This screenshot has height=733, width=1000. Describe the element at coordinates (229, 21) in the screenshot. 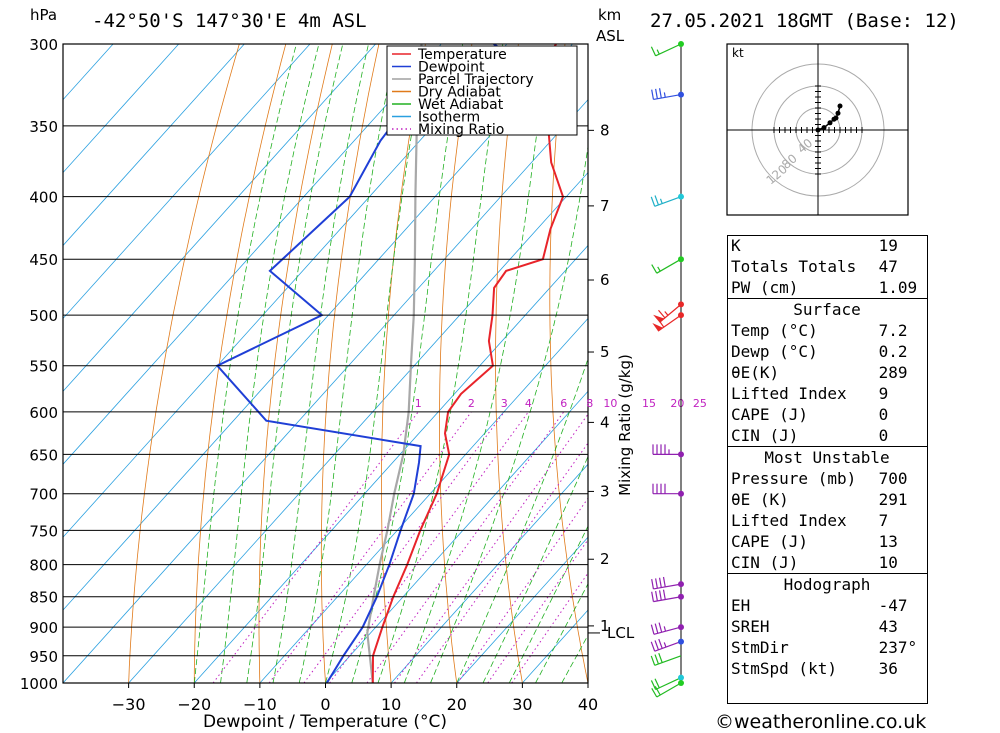

I see `location-title: -42°50'S 147°30'E 4m ASL` at that location.